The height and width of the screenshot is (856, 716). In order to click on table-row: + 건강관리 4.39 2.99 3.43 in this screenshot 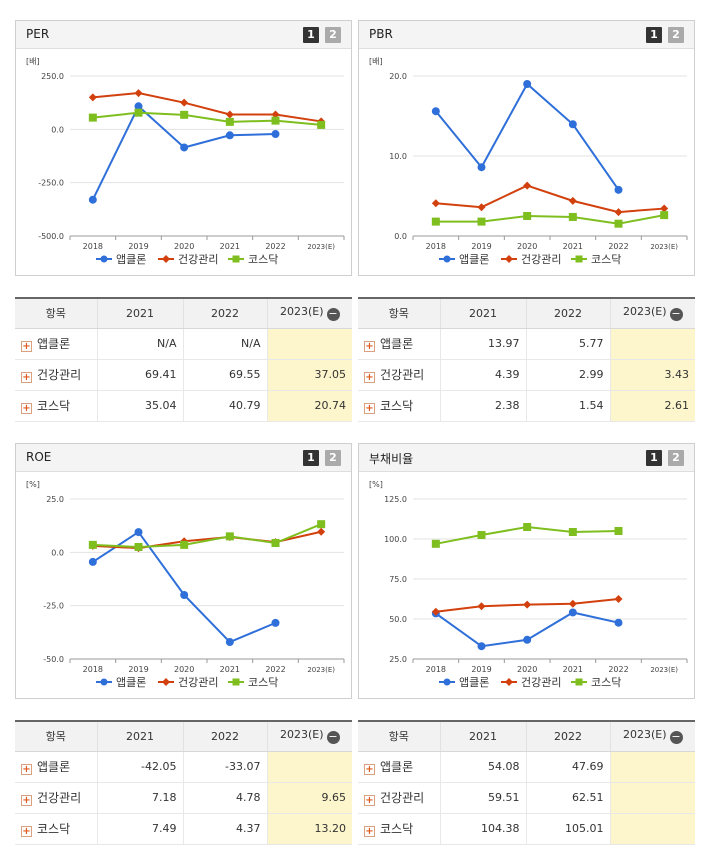, I will do `click(526, 375)`.